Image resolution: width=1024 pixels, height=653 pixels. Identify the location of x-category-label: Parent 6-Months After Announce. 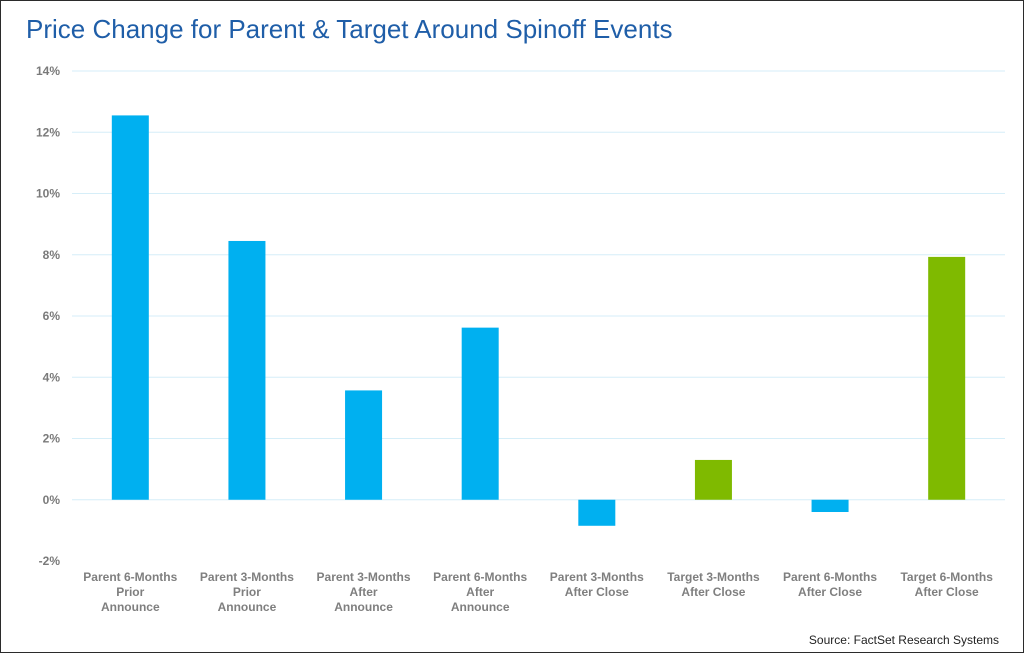
(480, 592).